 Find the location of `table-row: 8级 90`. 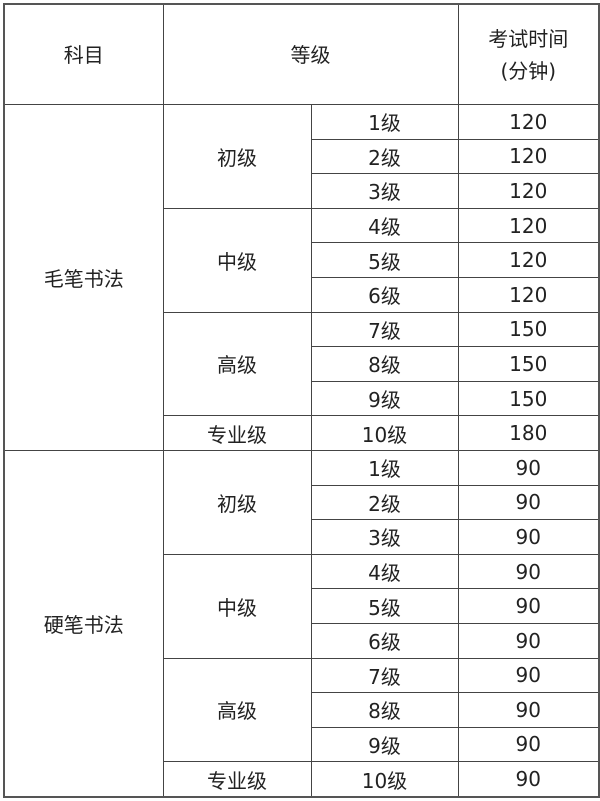

table-row: 8级 90 is located at coordinates (302, 710).